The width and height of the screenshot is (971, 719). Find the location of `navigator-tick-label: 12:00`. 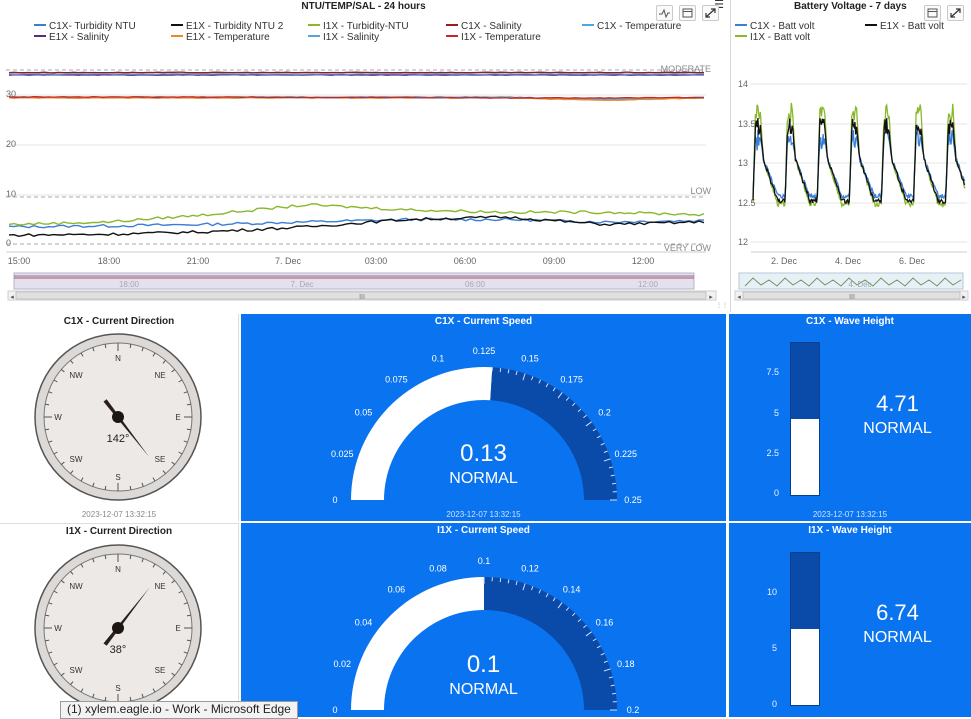

navigator-tick-label: 12:00 is located at coordinates (648, 284).